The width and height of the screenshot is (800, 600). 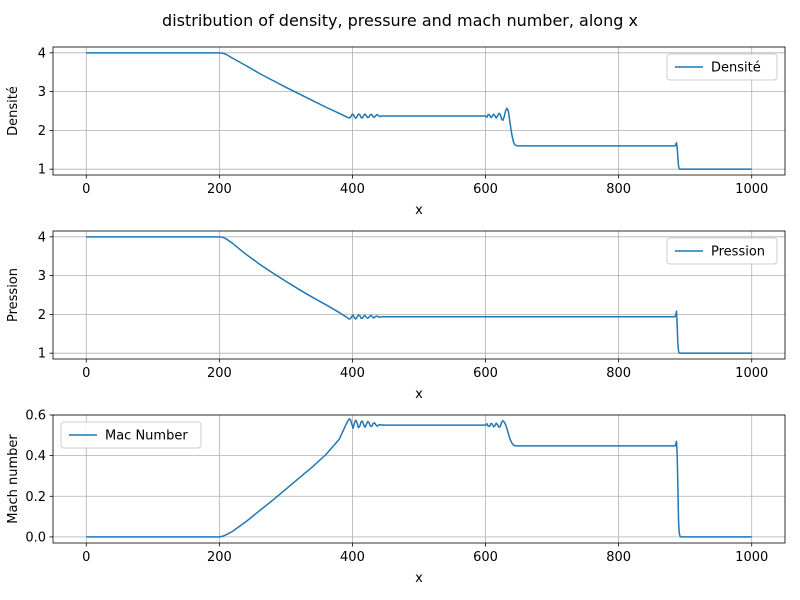 What do you see at coordinates (42, 237) in the screenshot?
I see `y-tick-label-1-3: 4` at bounding box center [42, 237].